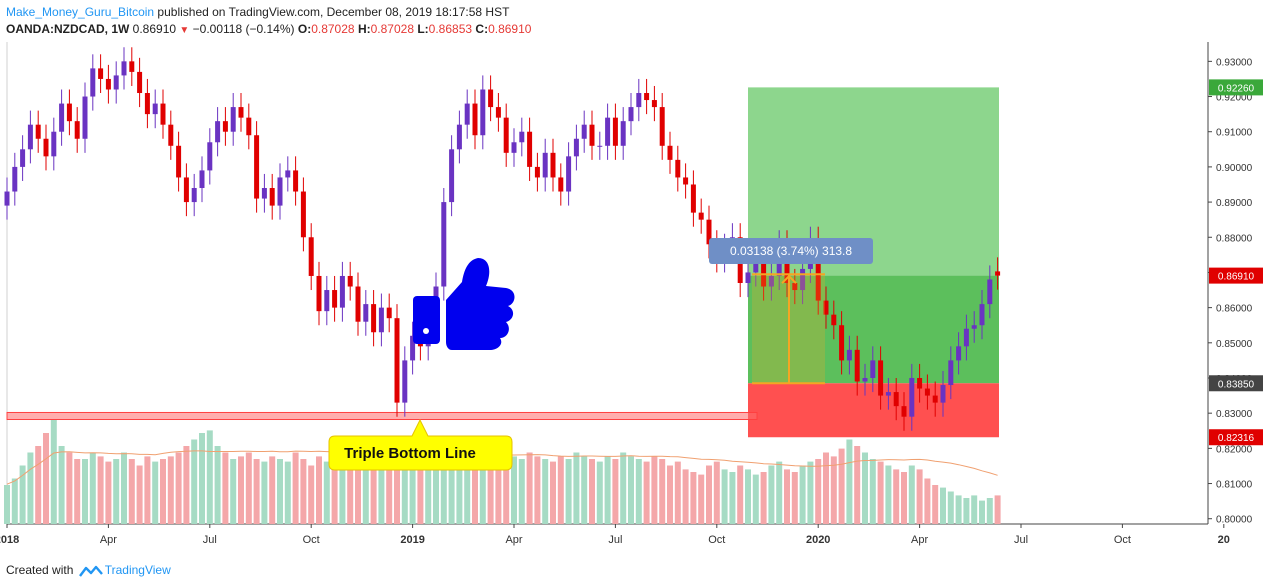 The image size is (1274, 588). Describe the element at coordinates (480, 304) in the screenshot. I see `thumb-hand` at that location.